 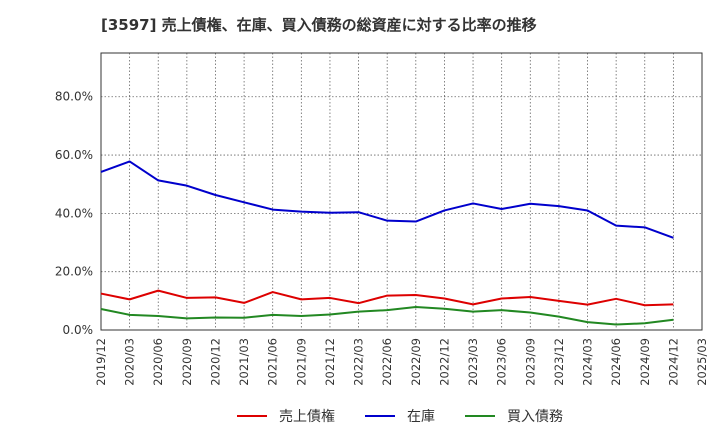 What do you see at coordinates (588, 362) in the screenshot?
I see `x-tick-label: 2024/03` at bounding box center [588, 362].